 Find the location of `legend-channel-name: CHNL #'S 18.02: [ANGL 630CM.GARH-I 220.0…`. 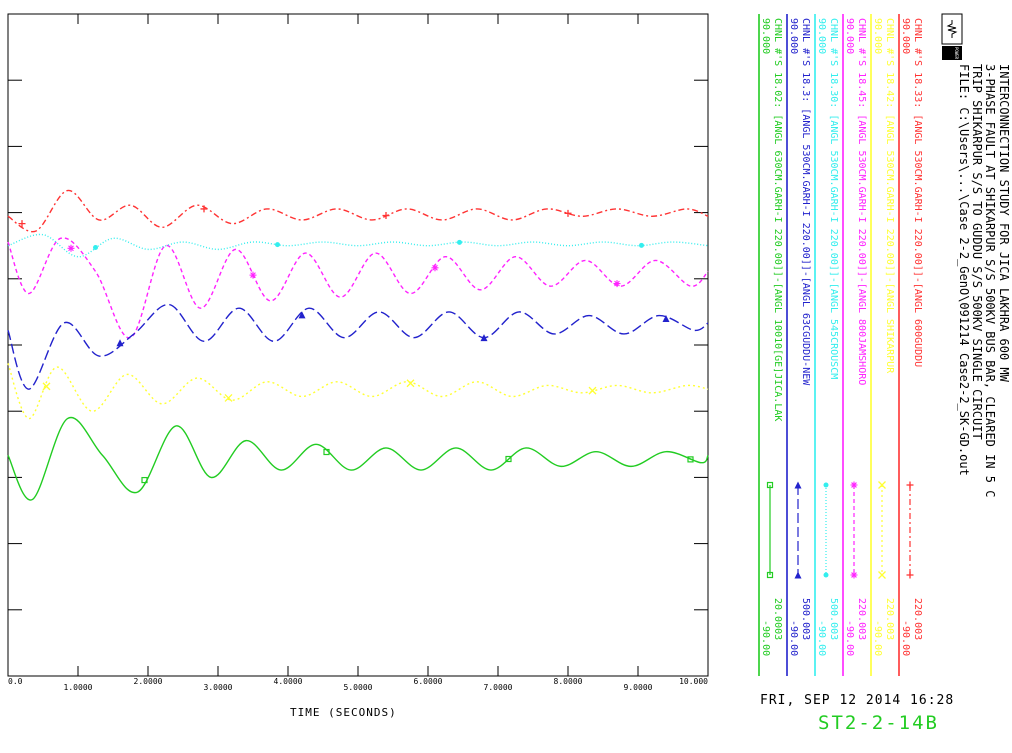

legend-channel-name: CHNL #'S 18.02: [ANGL 630CM.GARH-I 220.0… is located at coordinates (777, 219).